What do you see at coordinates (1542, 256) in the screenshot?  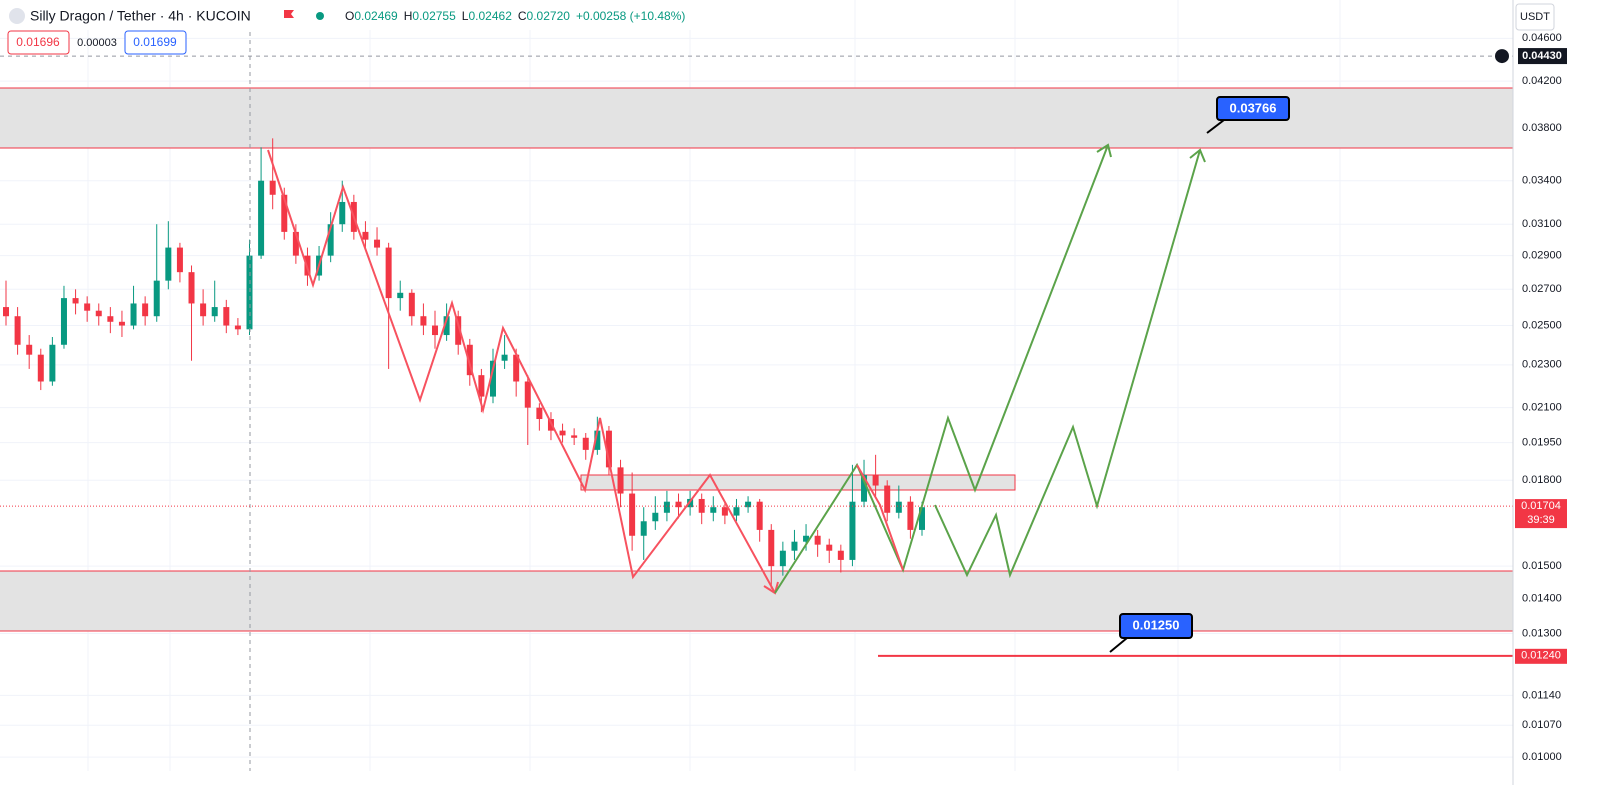 I see `y-tick-label: 0.02900` at bounding box center [1542, 256].